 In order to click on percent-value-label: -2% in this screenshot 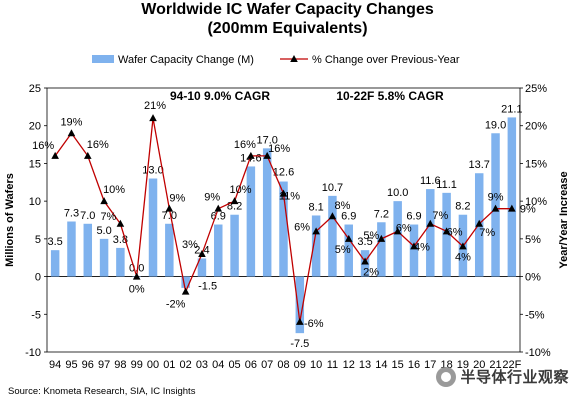, I will do `click(176, 305)`.